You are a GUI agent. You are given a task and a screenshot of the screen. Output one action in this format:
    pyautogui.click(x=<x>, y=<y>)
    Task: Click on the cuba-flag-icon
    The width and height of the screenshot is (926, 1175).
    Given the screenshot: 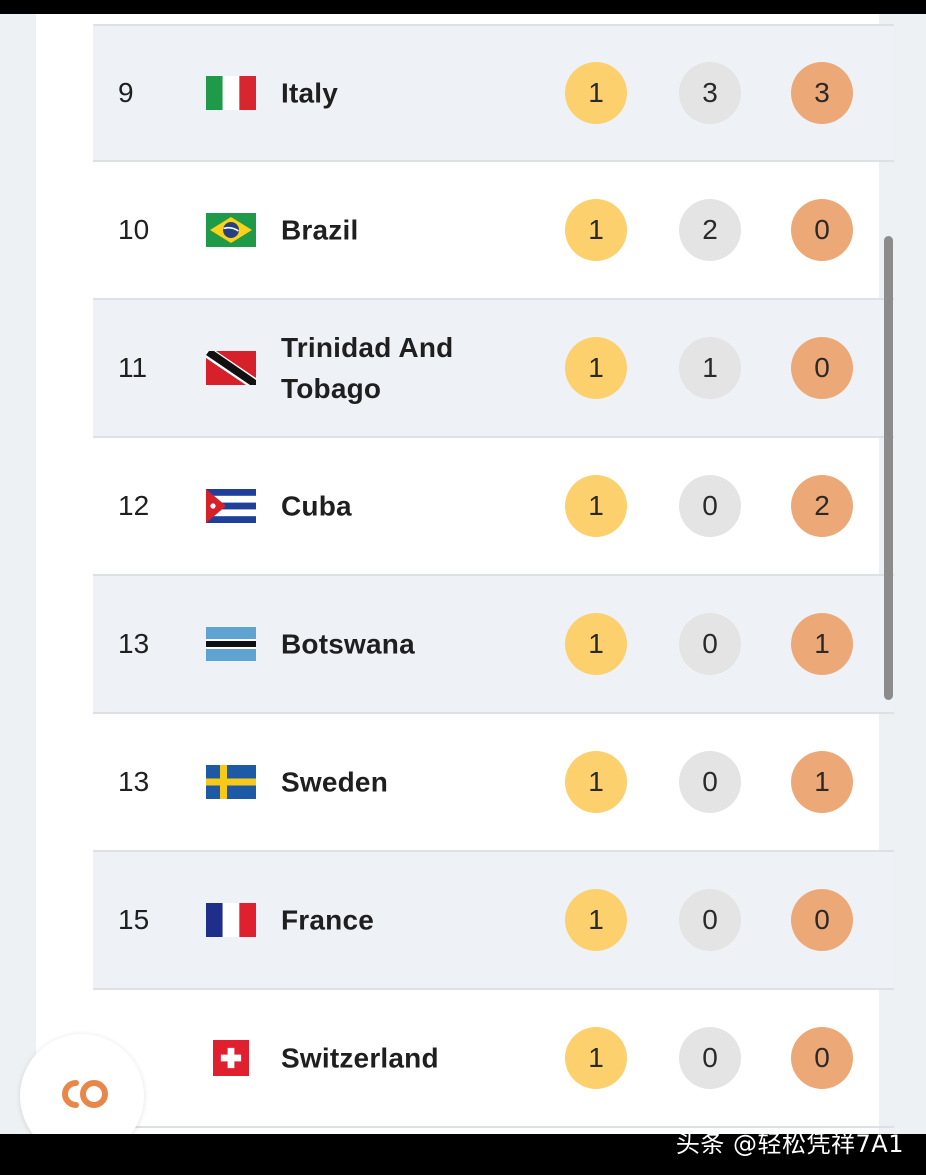 What is the action you would take?
    pyautogui.click(x=231, y=506)
    